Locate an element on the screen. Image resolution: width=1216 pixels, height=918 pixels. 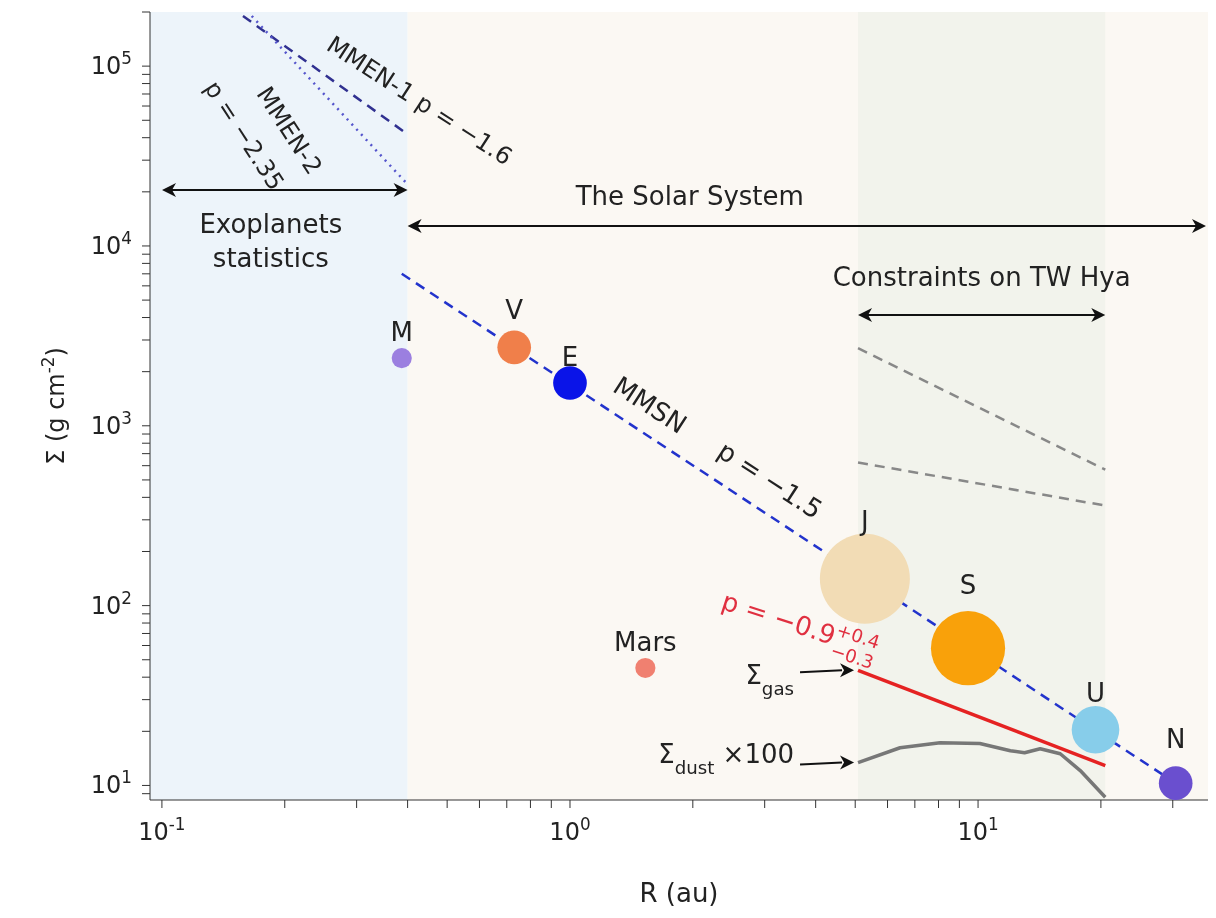
annotation: p = −1.5 is located at coordinates (770, 480).